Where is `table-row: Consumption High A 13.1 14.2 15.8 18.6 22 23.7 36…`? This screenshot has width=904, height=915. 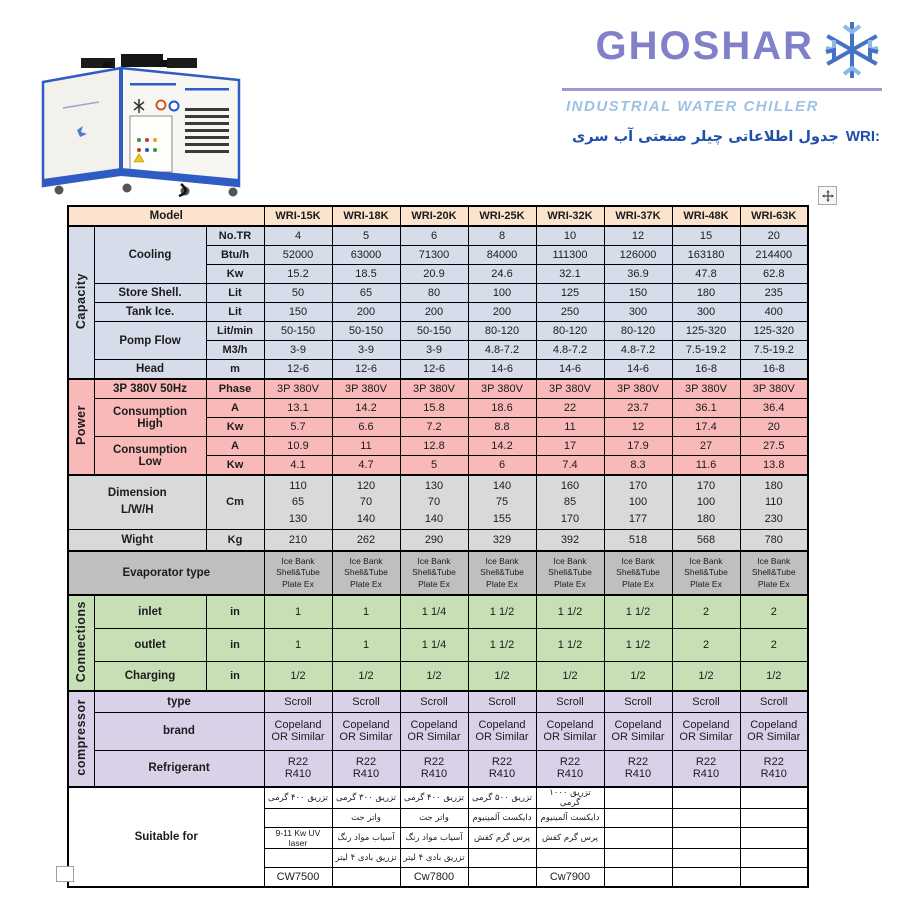 table-row: Consumption High A 13.1 14.2 15.8 18.6 22 23.7 36… is located at coordinates (438, 417).